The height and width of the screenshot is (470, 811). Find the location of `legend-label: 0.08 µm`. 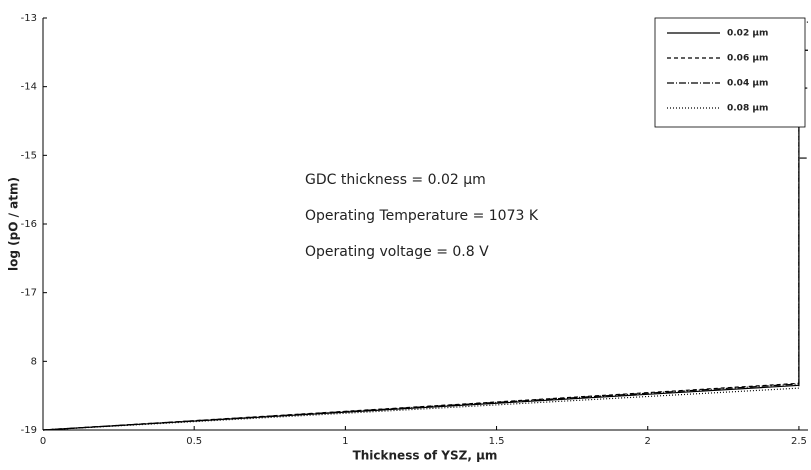

legend-label: 0.08 µm is located at coordinates (747, 109).